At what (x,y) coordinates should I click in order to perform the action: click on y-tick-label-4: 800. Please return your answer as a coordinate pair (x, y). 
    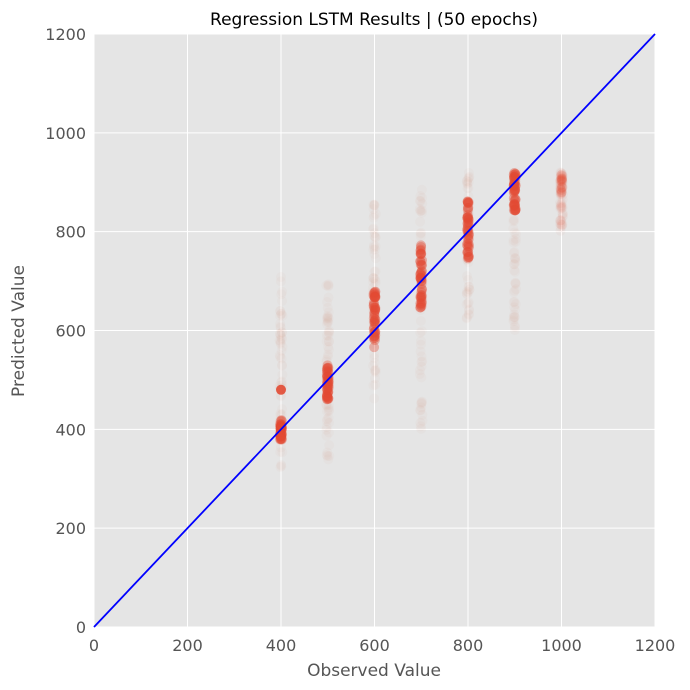
    Looking at the image, I should click on (70, 232).